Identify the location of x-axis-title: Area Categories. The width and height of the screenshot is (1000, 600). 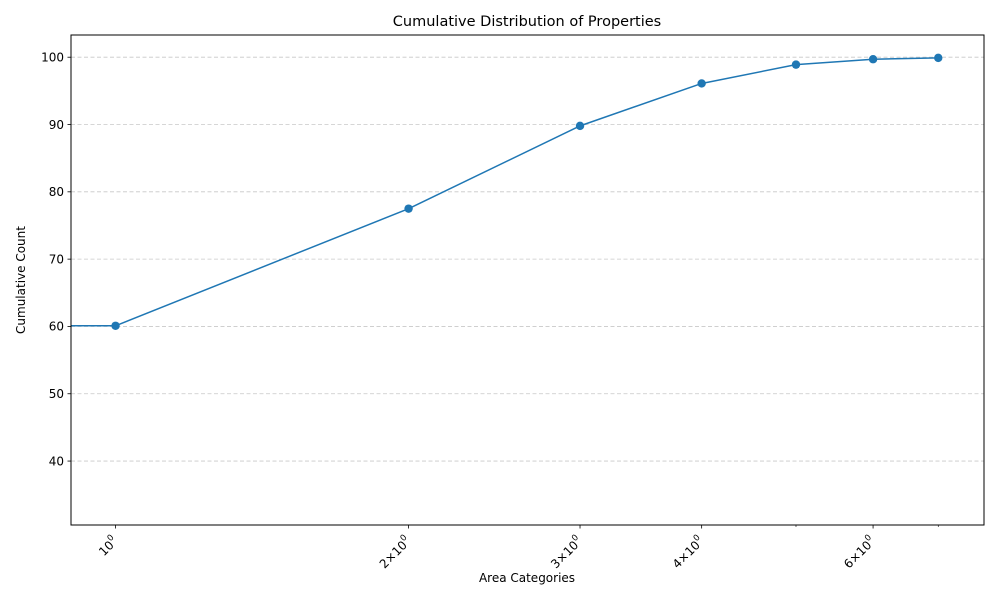
(527, 578).